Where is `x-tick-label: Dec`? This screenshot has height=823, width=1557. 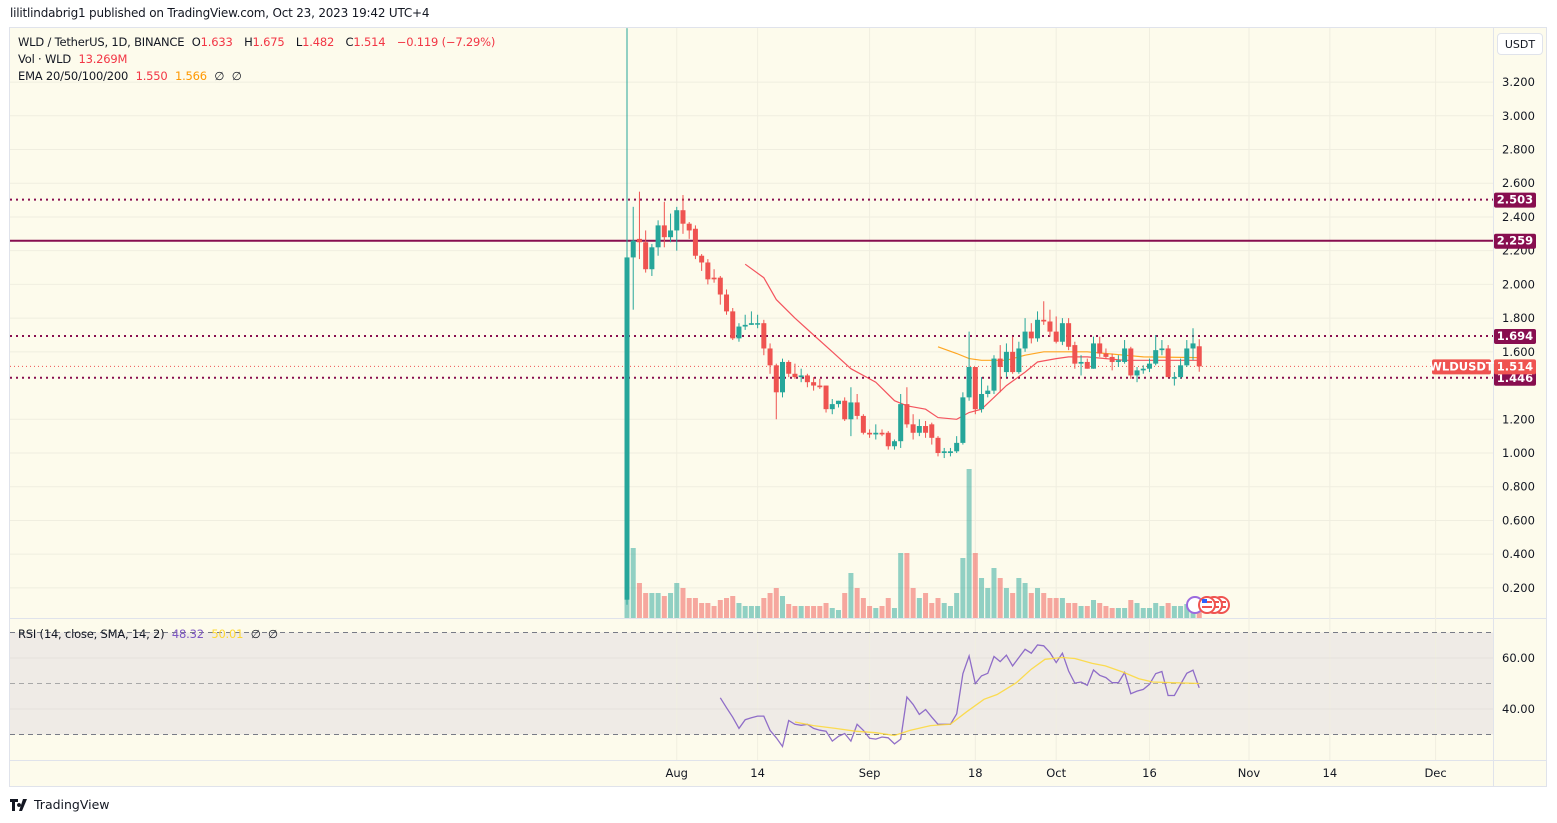
x-tick-label: Dec is located at coordinates (1435, 773).